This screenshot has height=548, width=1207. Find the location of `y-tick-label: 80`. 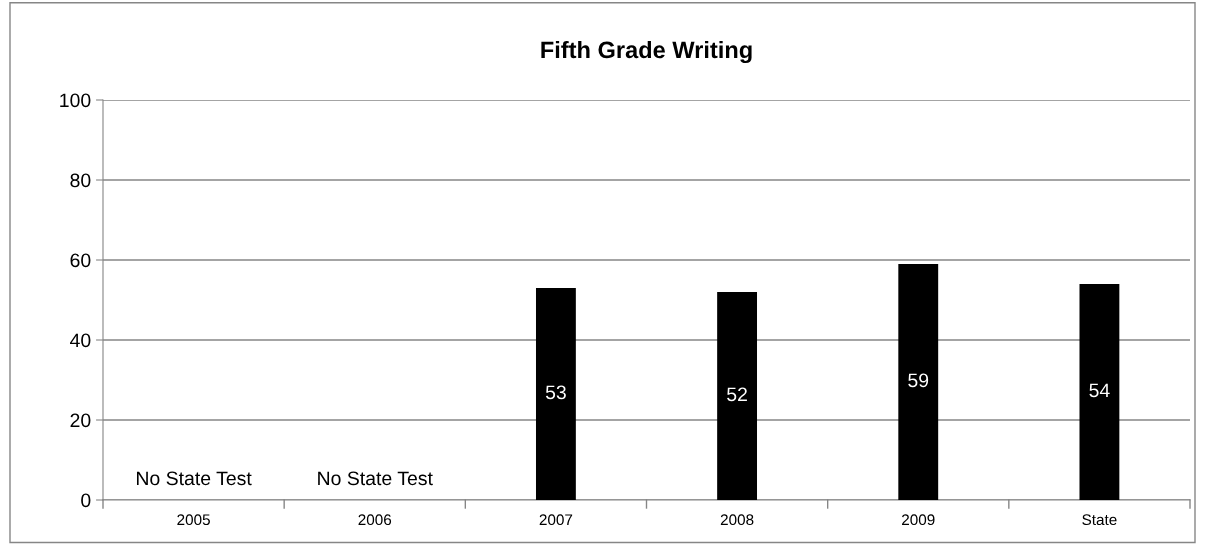

y-tick-label: 80 is located at coordinates (80, 180).